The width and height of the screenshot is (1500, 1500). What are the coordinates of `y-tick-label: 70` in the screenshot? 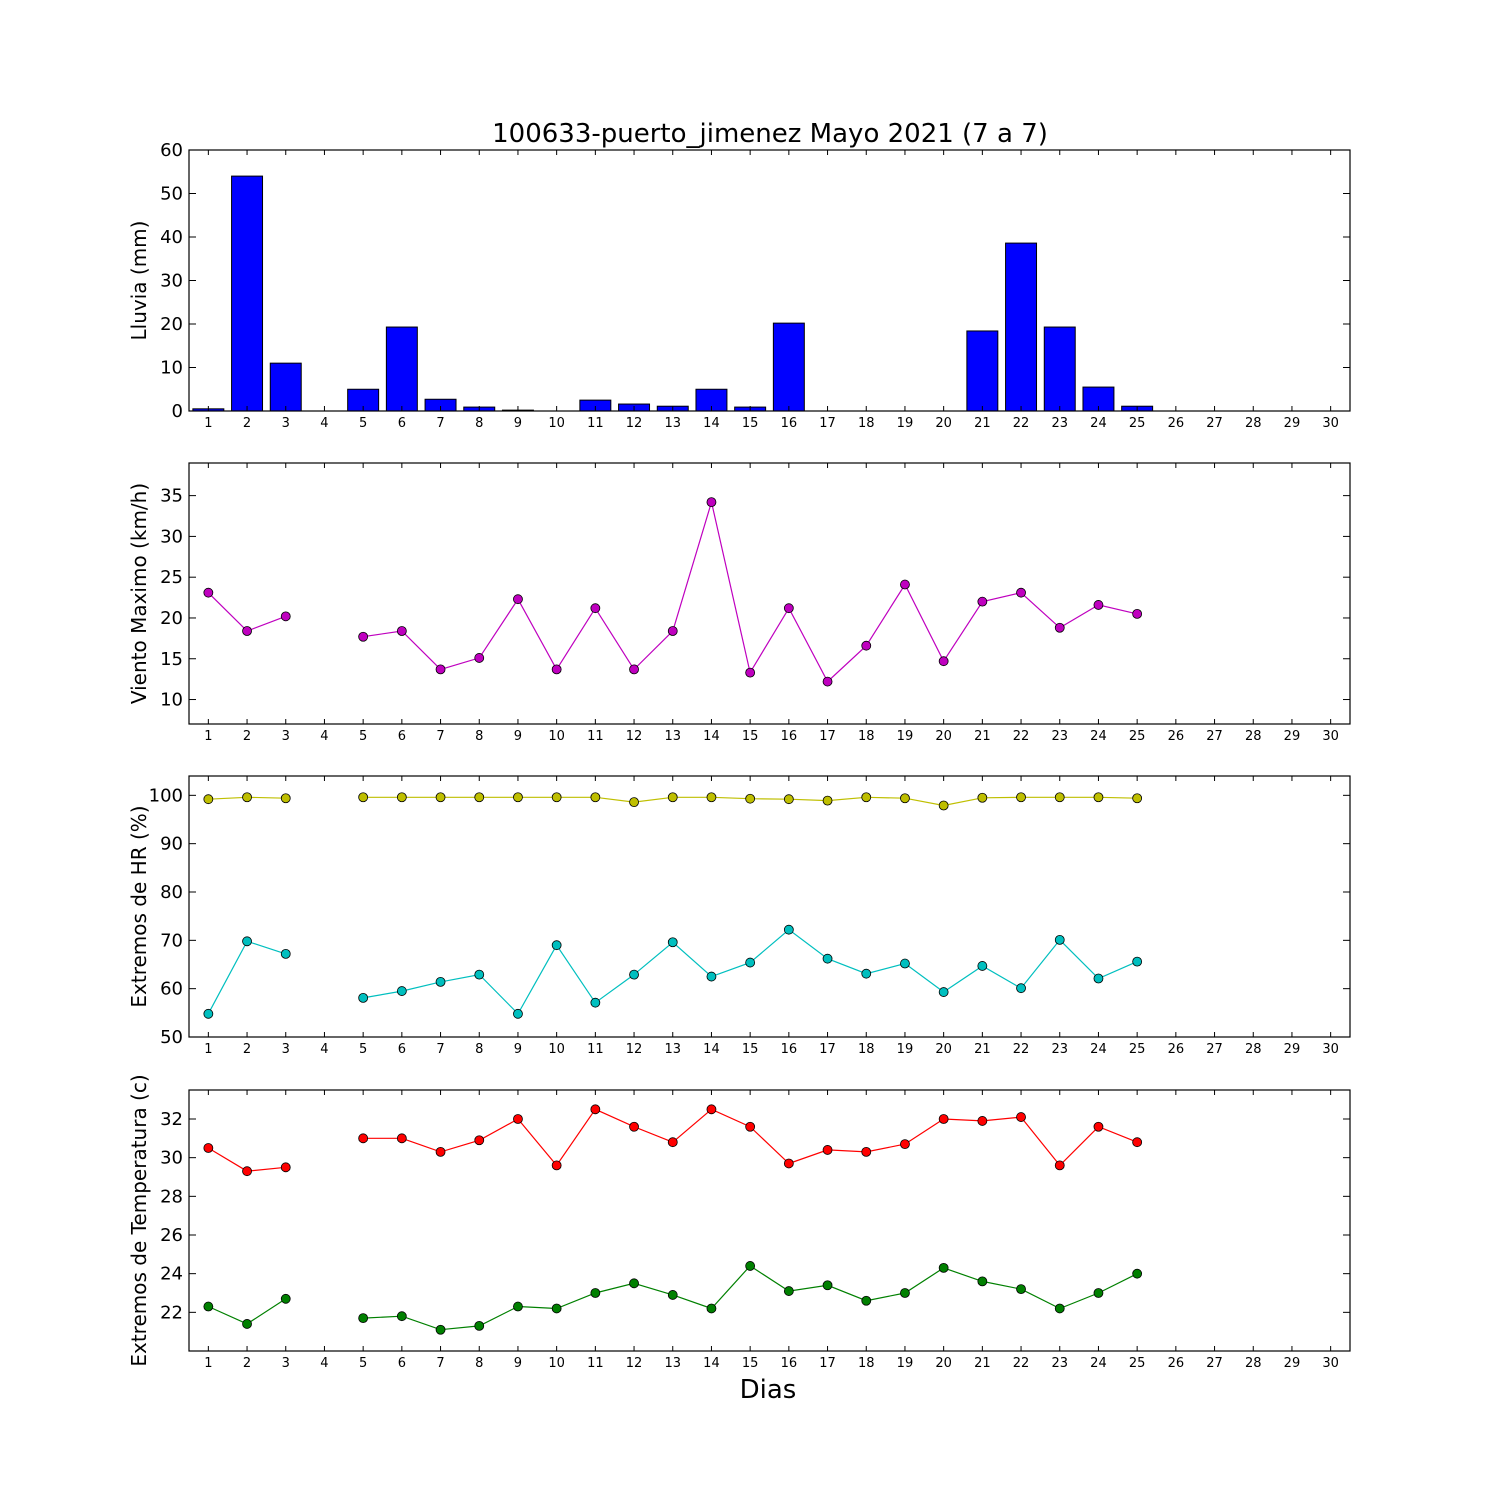 It's located at (171, 940).